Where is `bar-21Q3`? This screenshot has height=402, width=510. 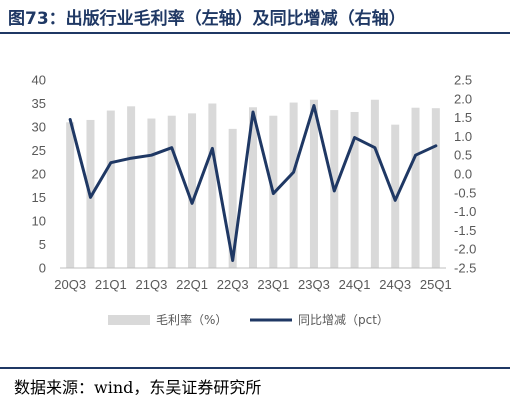 bar-21Q3 is located at coordinates (151, 193).